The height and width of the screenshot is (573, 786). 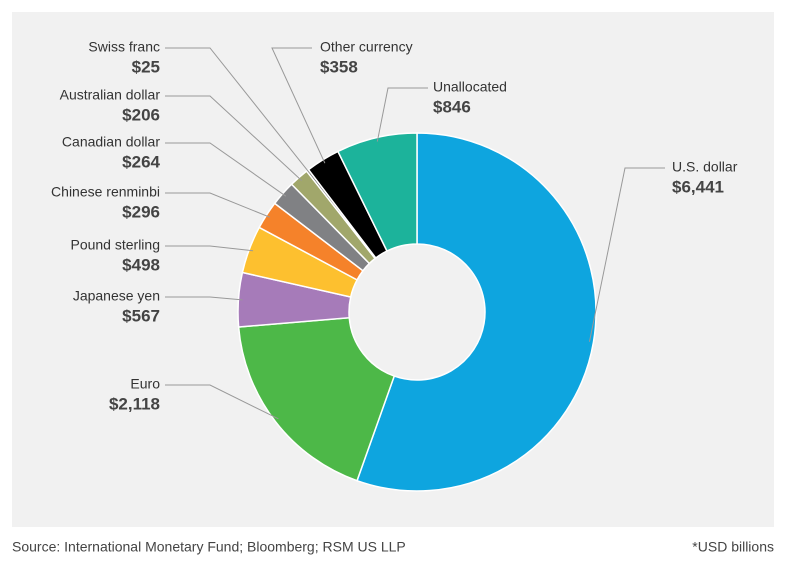 What do you see at coordinates (141, 211) in the screenshot?
I see `value-label: $296` at bounding box center [141, 211].